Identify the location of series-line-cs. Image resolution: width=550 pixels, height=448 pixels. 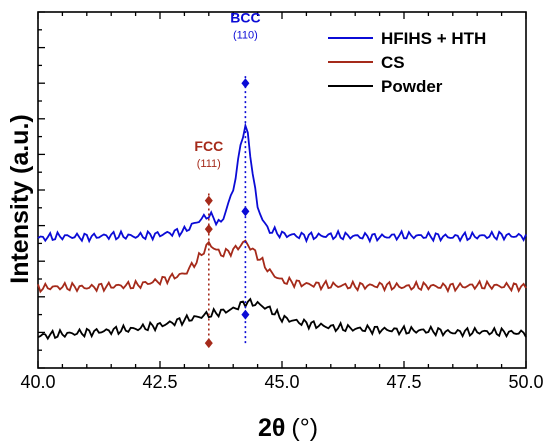
(282, 266).